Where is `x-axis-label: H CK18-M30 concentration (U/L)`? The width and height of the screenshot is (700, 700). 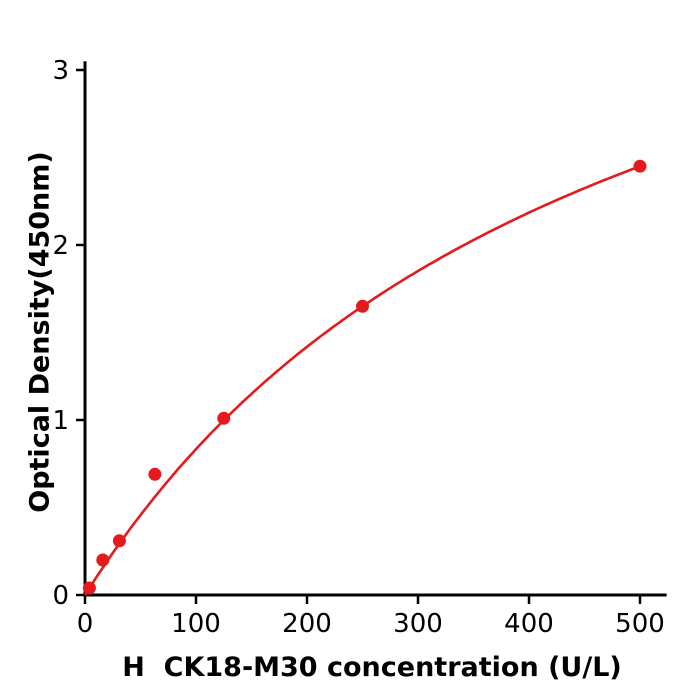
x-axis-label: H CK18-M30 concentration (U/L) is located at coordinates (372, 667).